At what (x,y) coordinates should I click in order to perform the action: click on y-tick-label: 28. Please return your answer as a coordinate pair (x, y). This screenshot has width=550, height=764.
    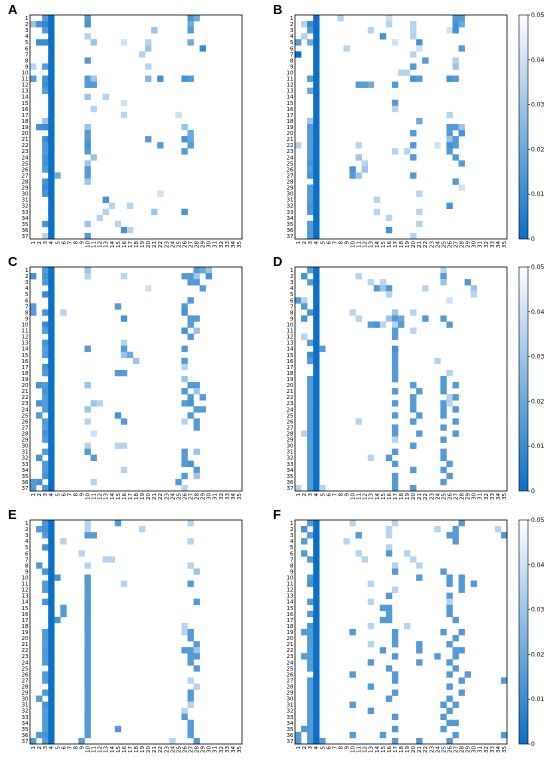
    Looking at the image, I should click on (25, 182).